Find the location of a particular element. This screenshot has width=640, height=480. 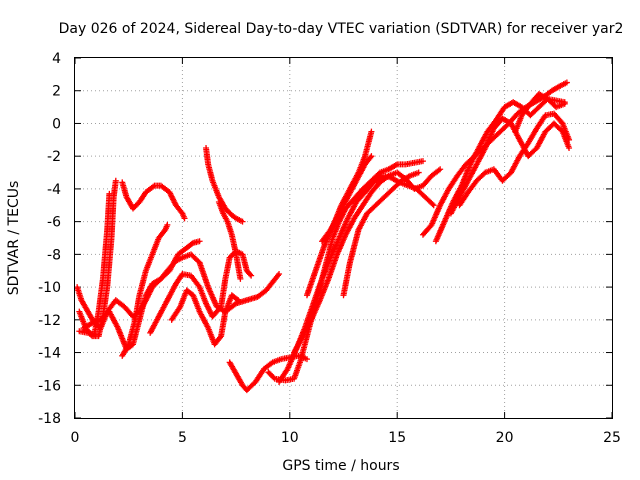

y-axis-label: SDTVAR / TECUs is located at coordinates (14, 238).